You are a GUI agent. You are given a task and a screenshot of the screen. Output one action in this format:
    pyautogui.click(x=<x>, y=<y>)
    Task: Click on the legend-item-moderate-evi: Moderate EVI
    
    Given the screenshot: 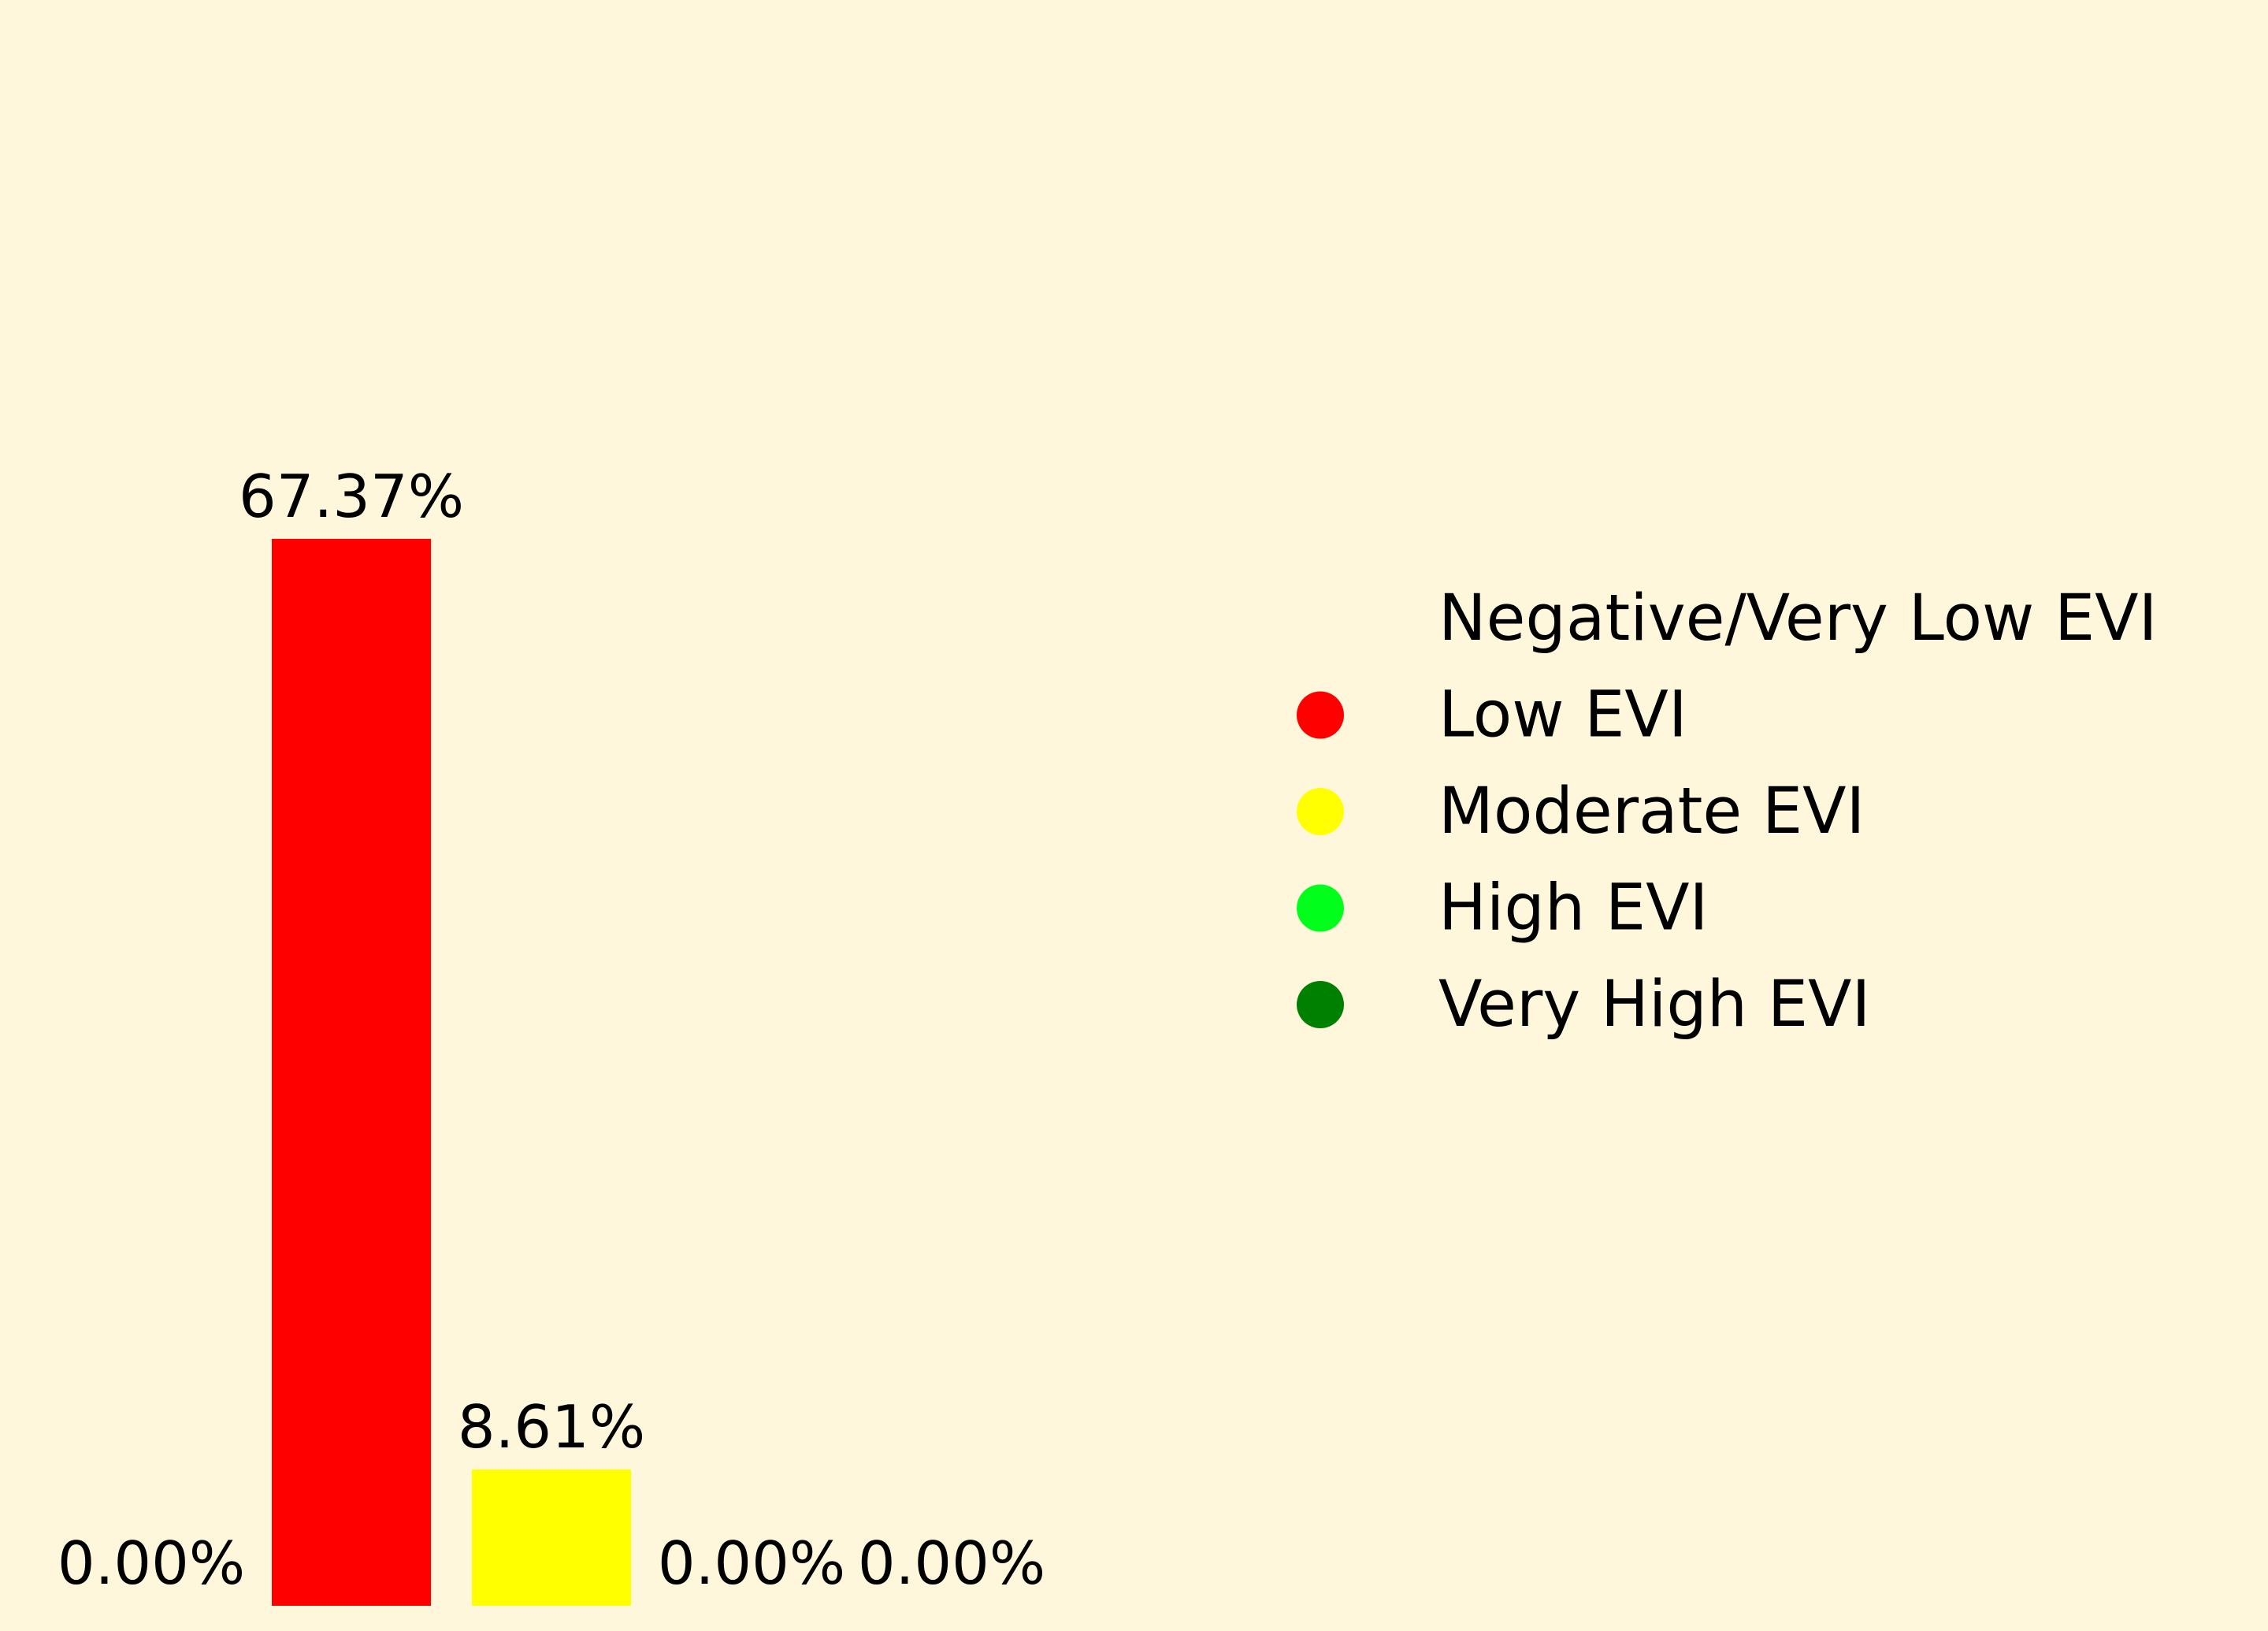 What is the action you would take?
    pyautogui.click(x=1581, y=812)
    